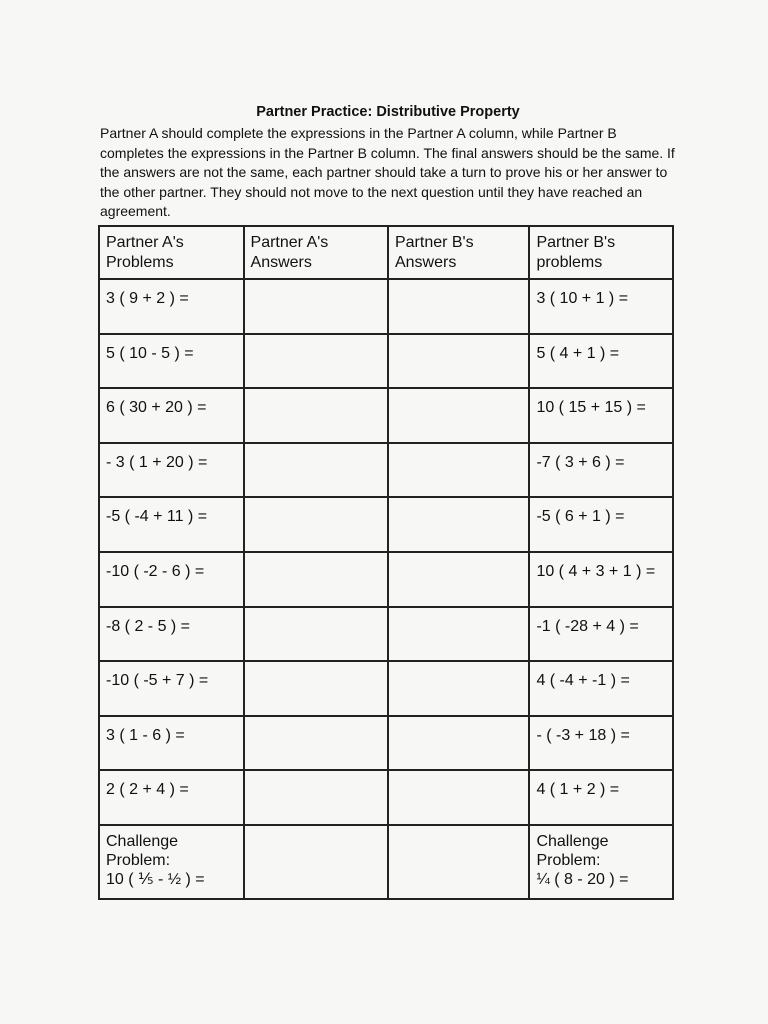 This screenshot has height=1024, width=768. What do you see at coordinates (171, 688) in the screenshot?
I see `partner-a-problem: -10 ( -5 + 7 ) =` at bounding box center [171, 688].